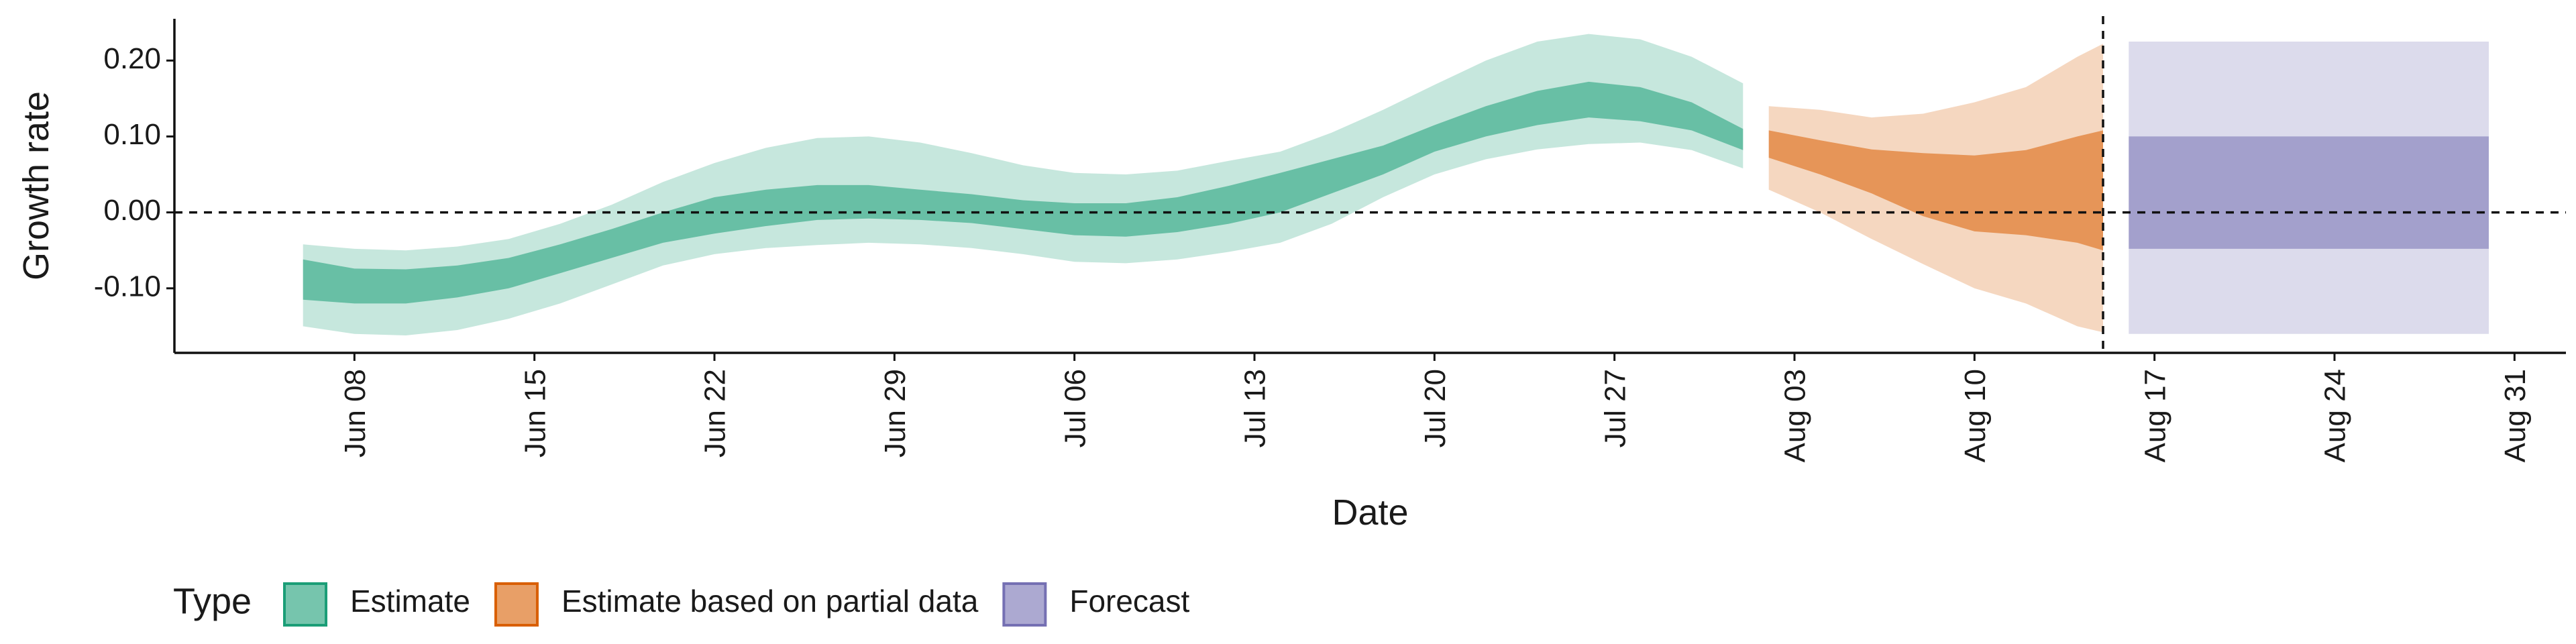  Describe the element at coordinates (535, 413) in the screenshot. I see `x-tick-label: Jun 15` at that location.